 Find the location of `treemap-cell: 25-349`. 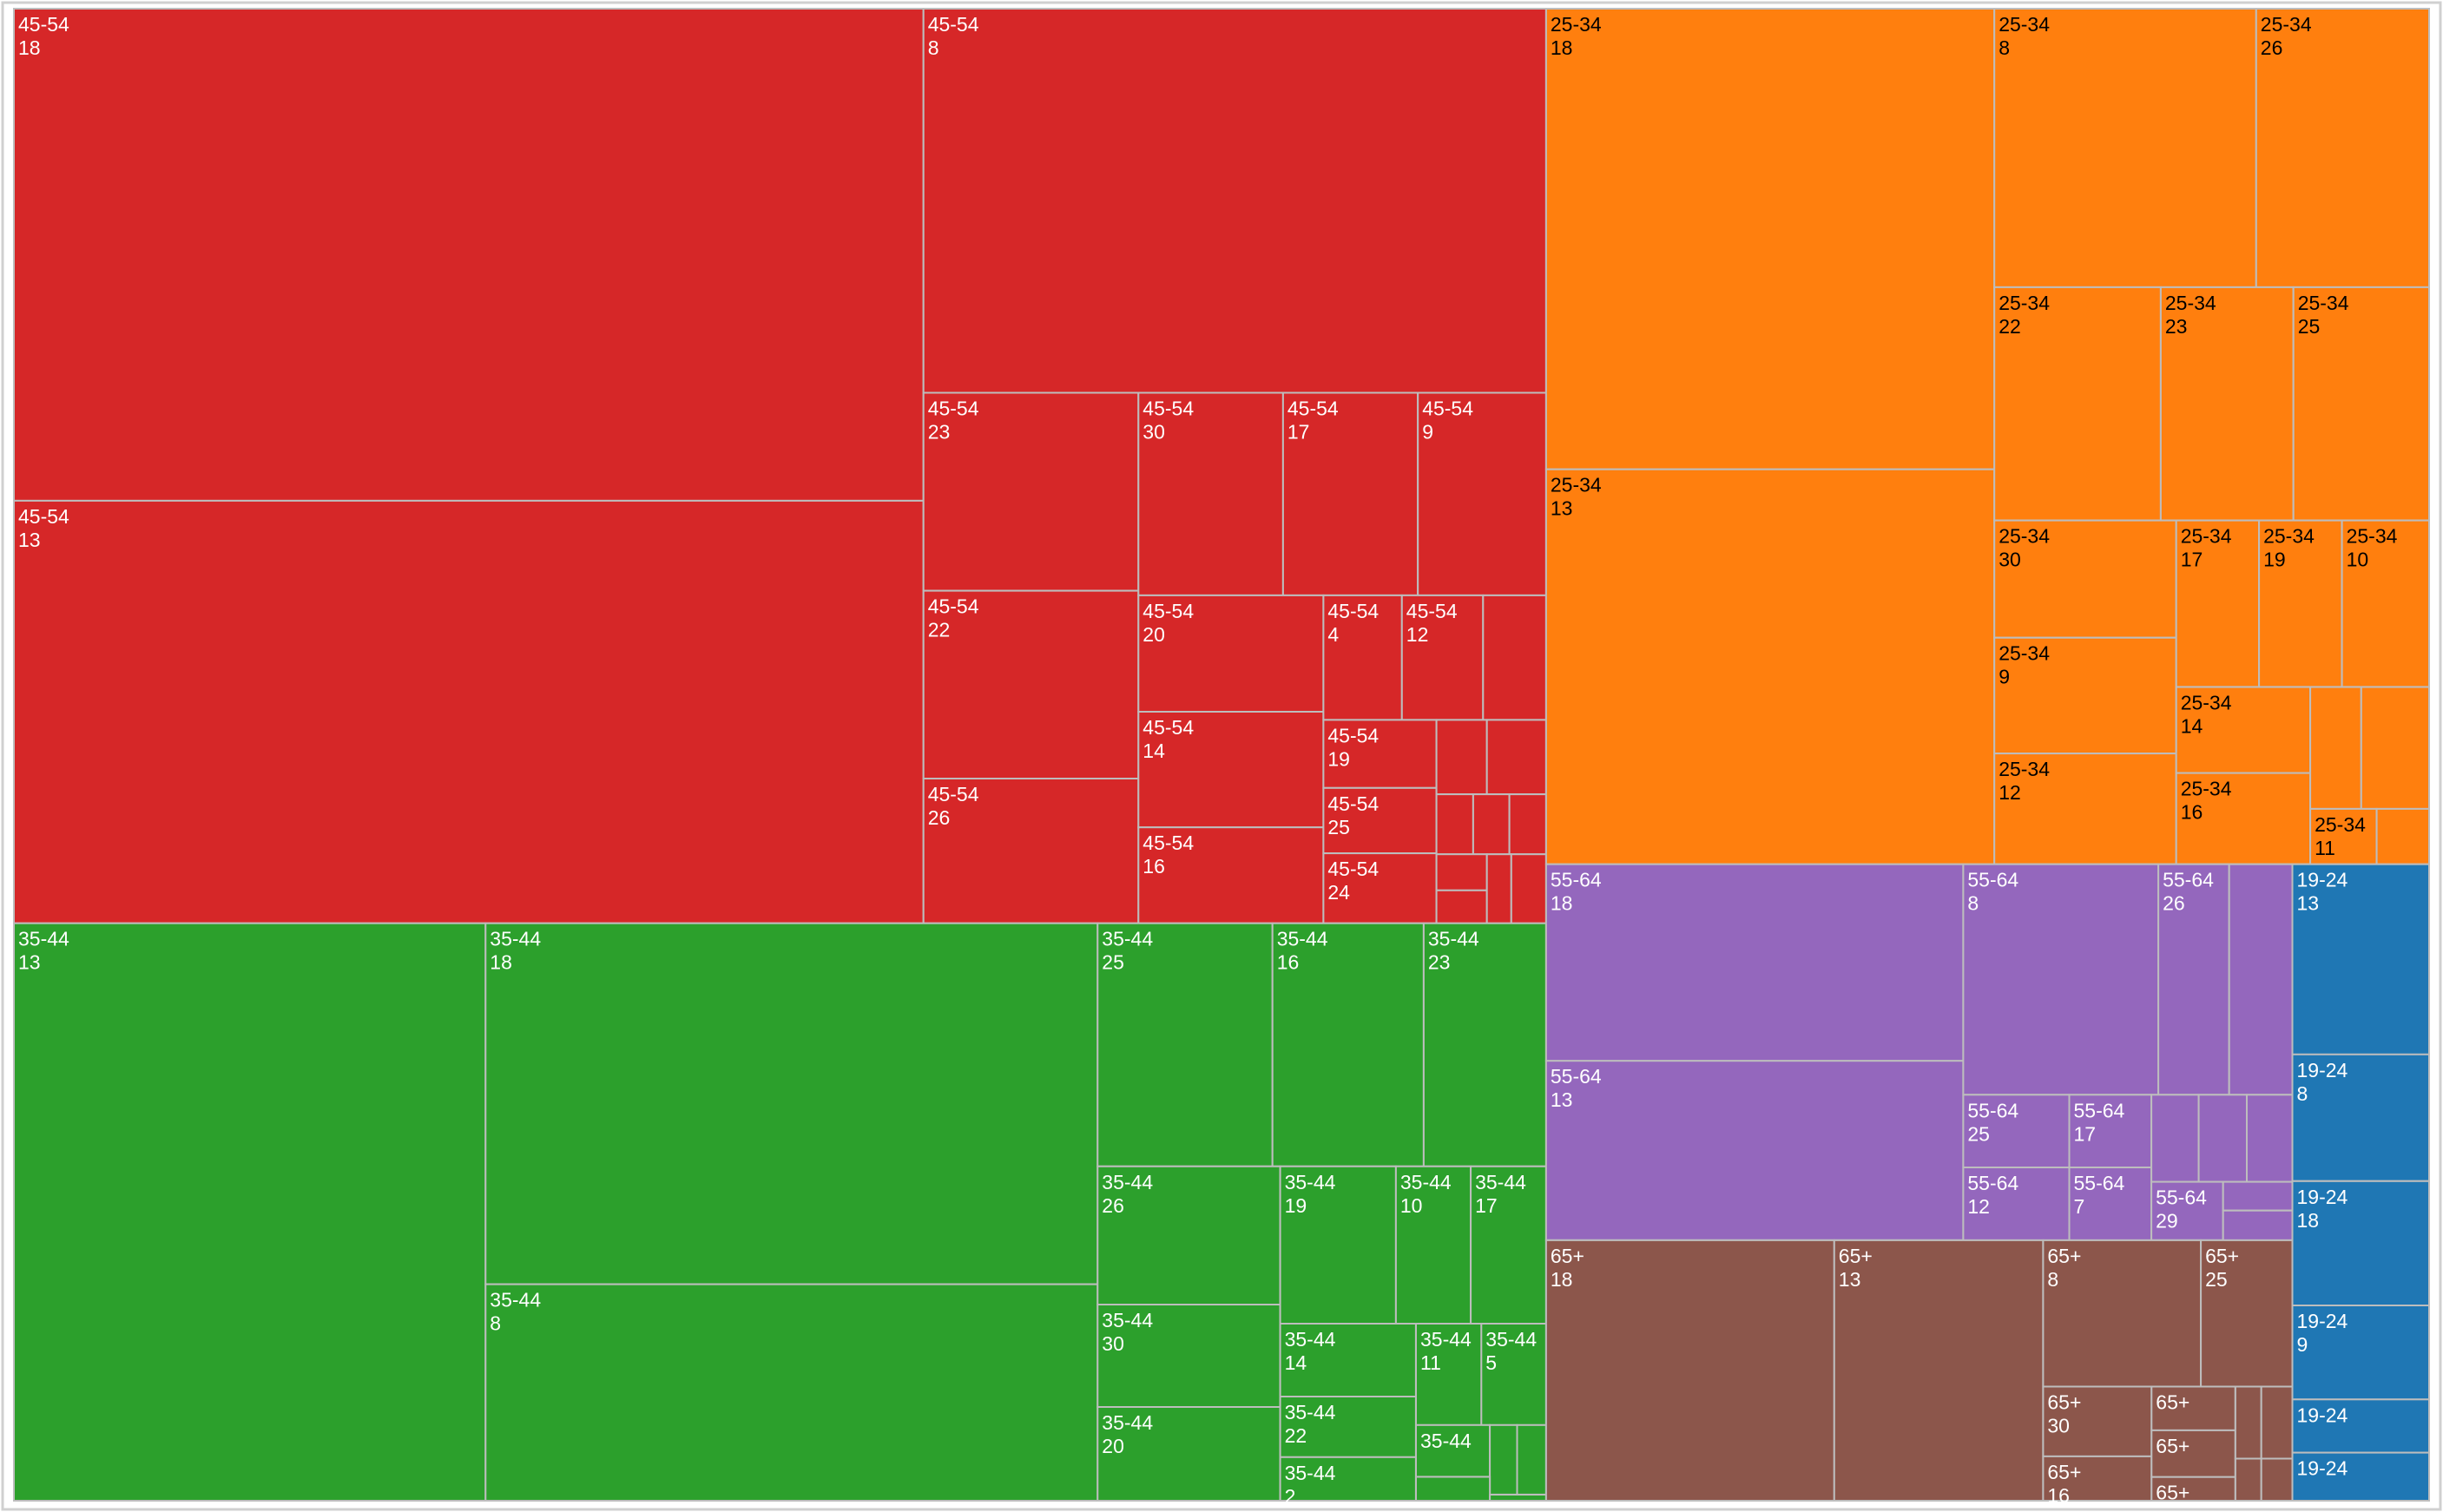

treemap-cell: 25-349 is located at coordinates (2085, 695).